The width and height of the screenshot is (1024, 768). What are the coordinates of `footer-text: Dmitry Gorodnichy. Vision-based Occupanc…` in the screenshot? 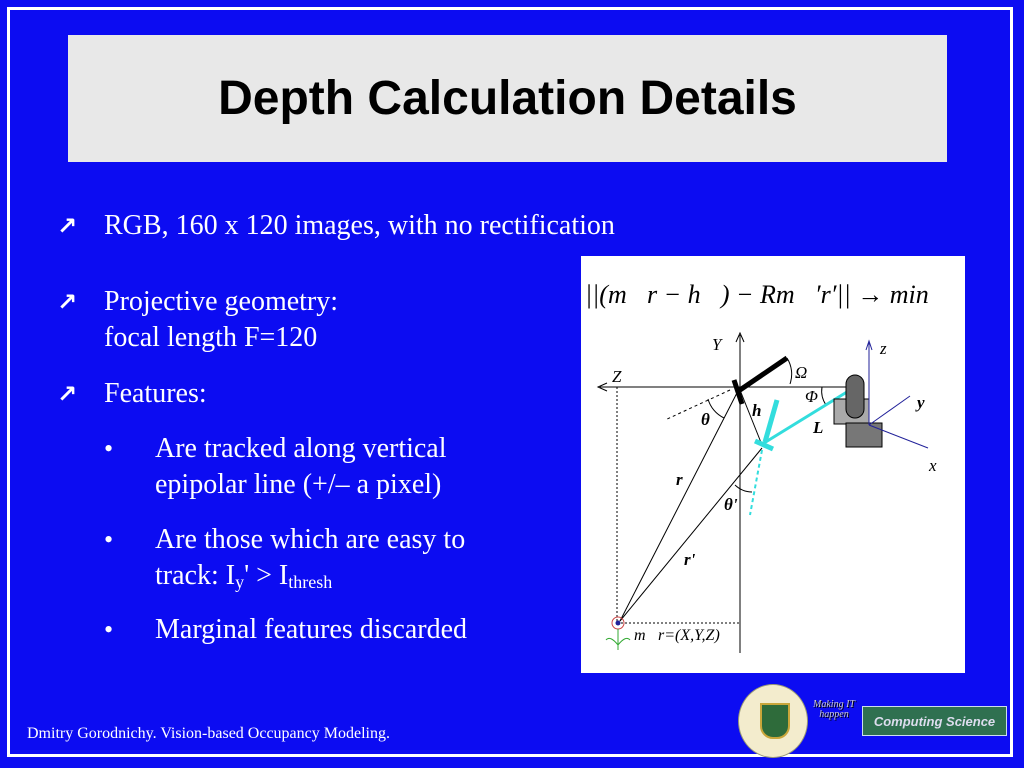 It's located at (208, 733).